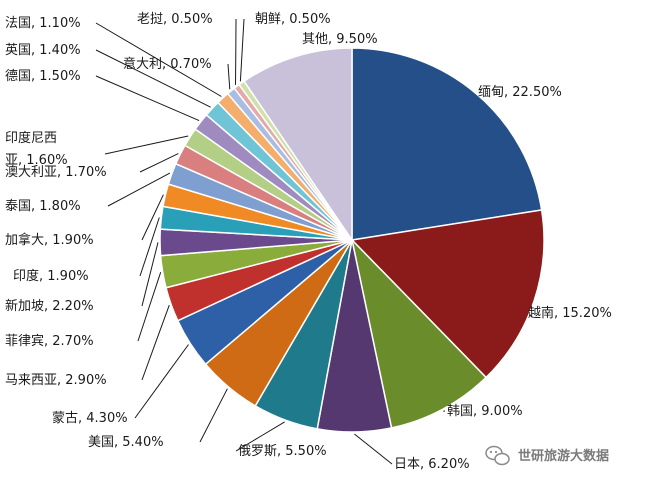 This screenshot has height=484, width=650. What do you see at coordinates (282, 451) in the screenshot?
I see `data-label-4: 俄罗斯, 5.50%` at bounding box center [282, 451].